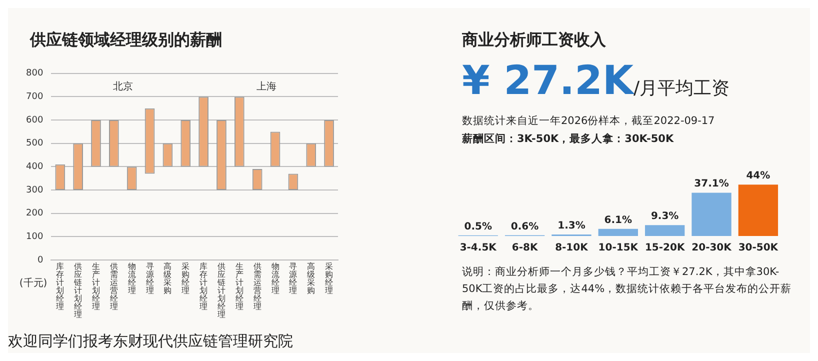  What do you see at coordinates (572, 248) in the screenshot?
I see `x-tick-label: 8-10K` at bounding box center [572, 248].